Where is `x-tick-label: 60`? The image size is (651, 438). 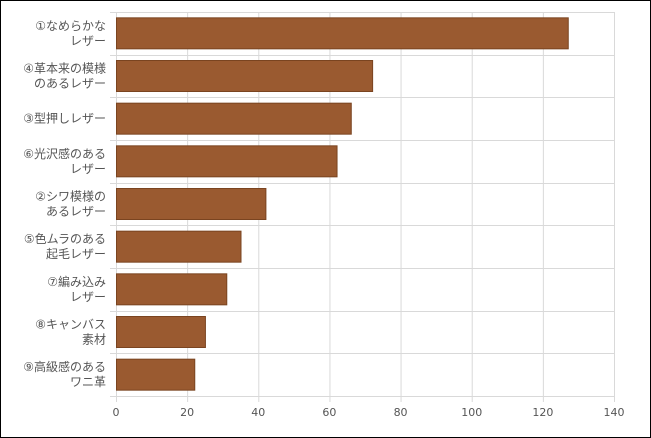 x-tick-label: 60 is located at coordinates (329, 412).